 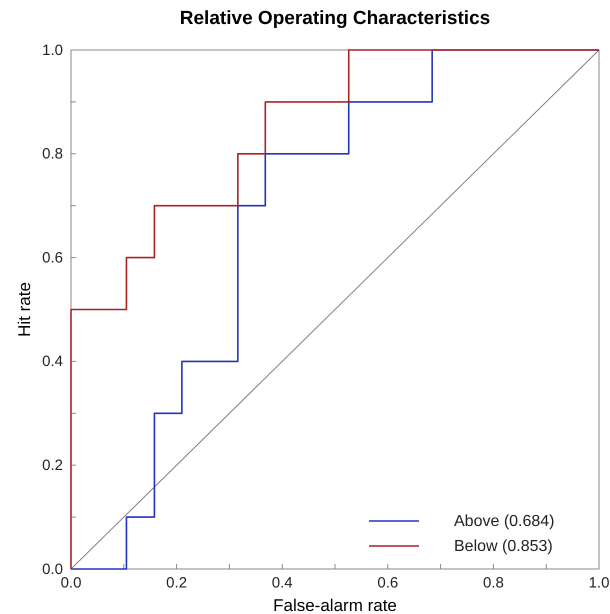 What do you see at coordinates (493, 583) in the screenshot?
I see `x-tick-label: 0.8` at bounding box center [493, 583].